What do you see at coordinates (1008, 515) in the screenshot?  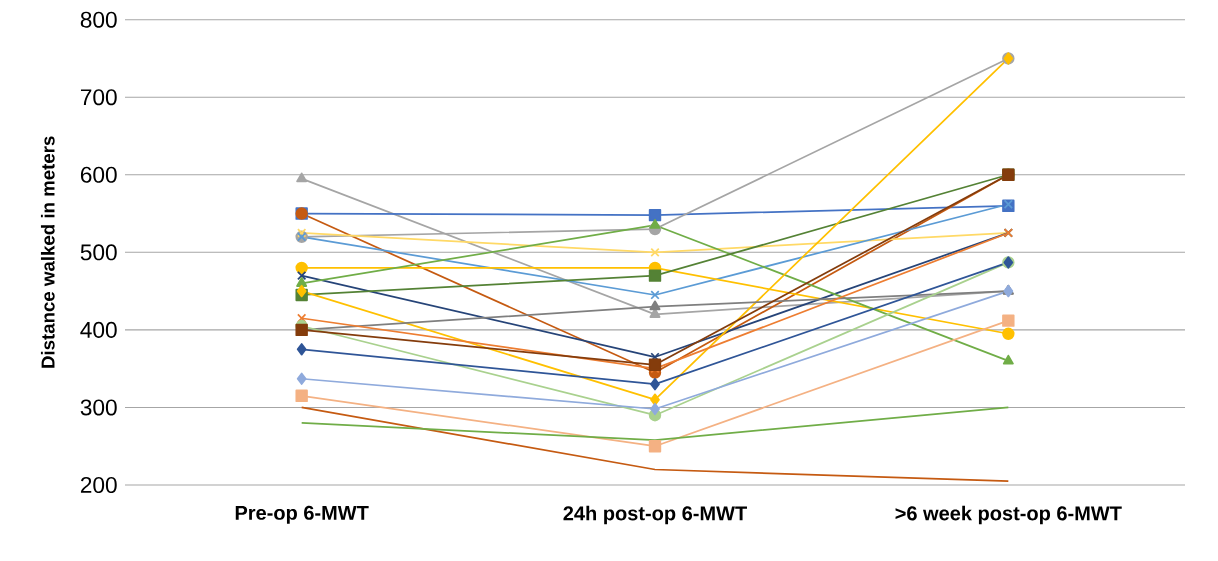 I see `x-tick-label: >6 week post-op 6-MWT` at bounding box center [1008, 515].